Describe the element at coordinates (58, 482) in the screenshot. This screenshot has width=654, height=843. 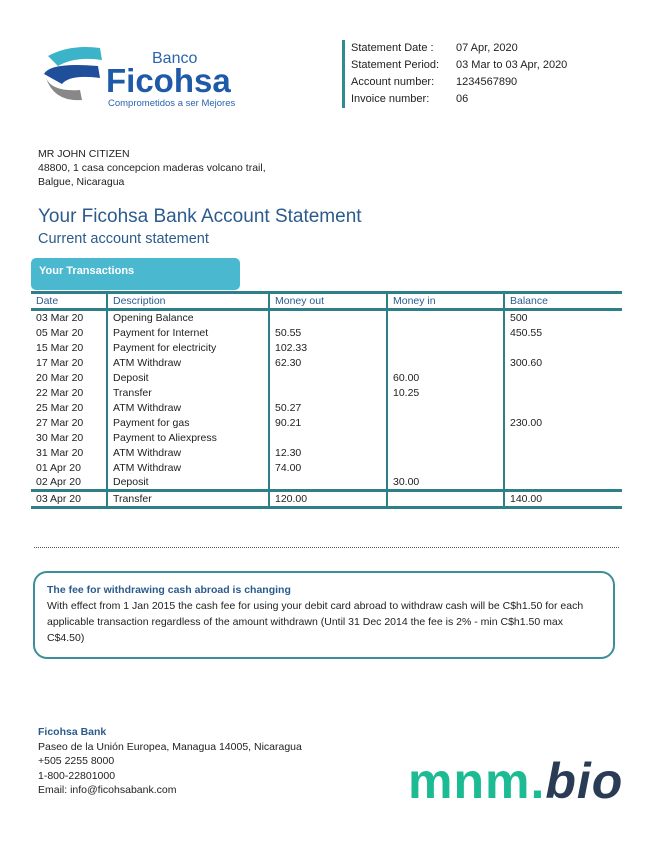
I see `cell: 02 Apr 20` at that location.